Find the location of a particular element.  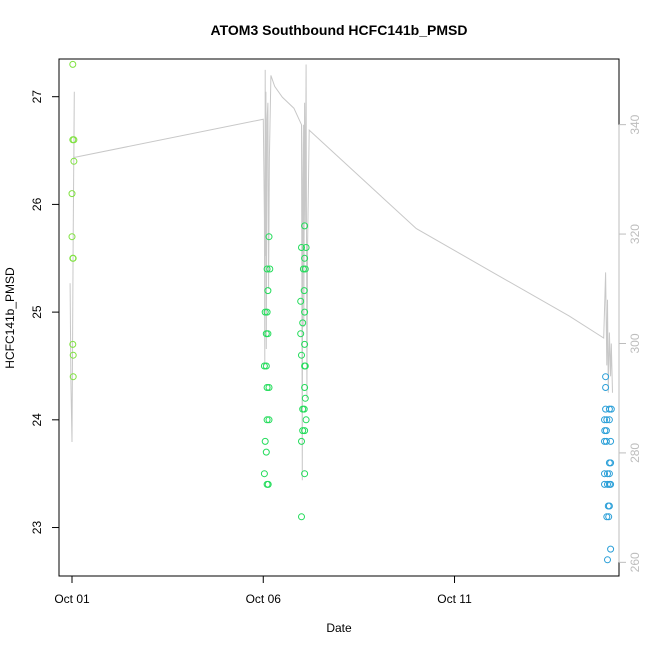

y2-tick-label-3: 320 is located at coordinates (635, 234).